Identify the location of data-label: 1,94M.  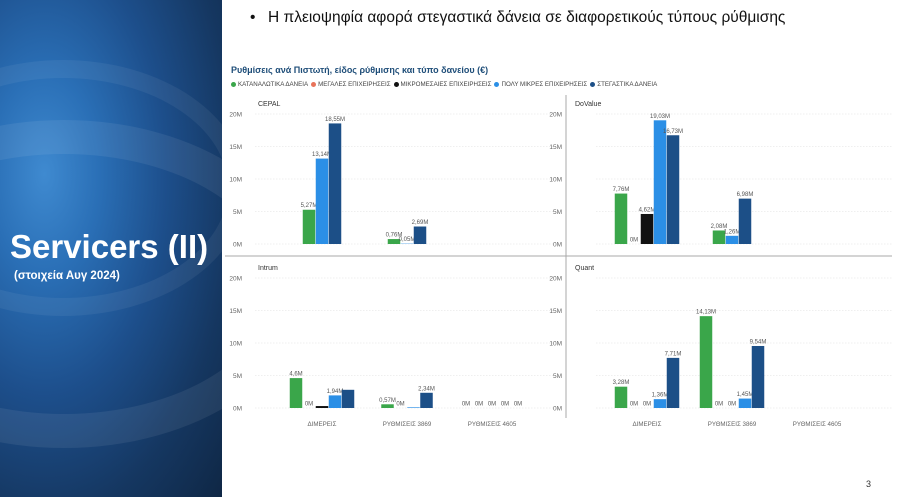
(335, 392).